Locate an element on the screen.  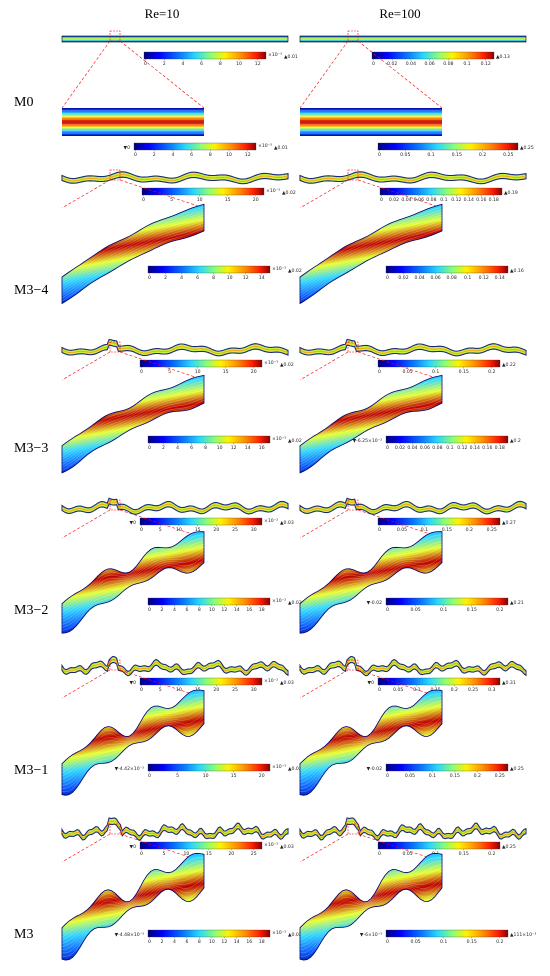
colorbar-top-tick-label: 0.08 is located at coordinates (431, 200).